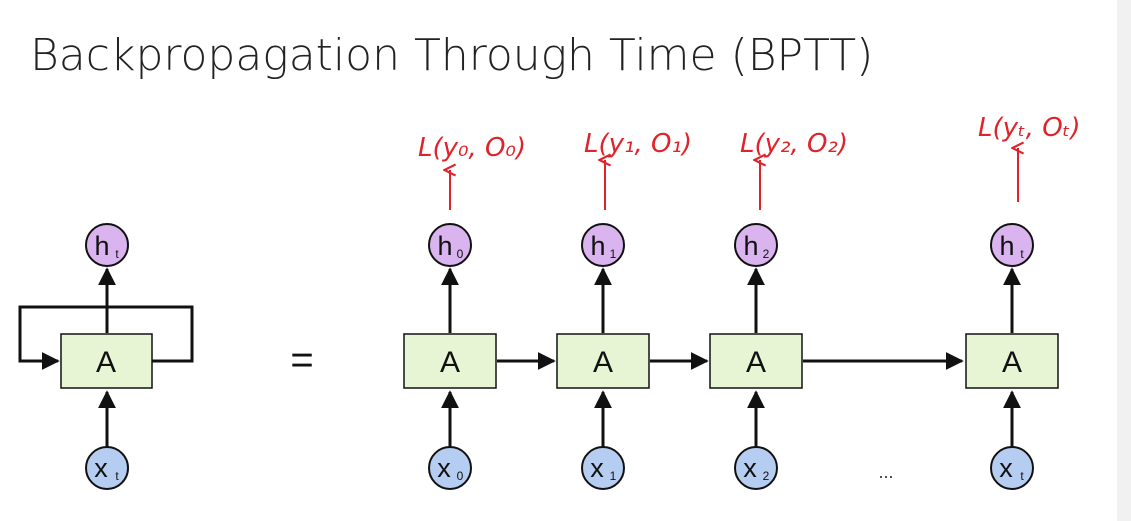  I want to click on hidden-node-t, so click(1012, 245).